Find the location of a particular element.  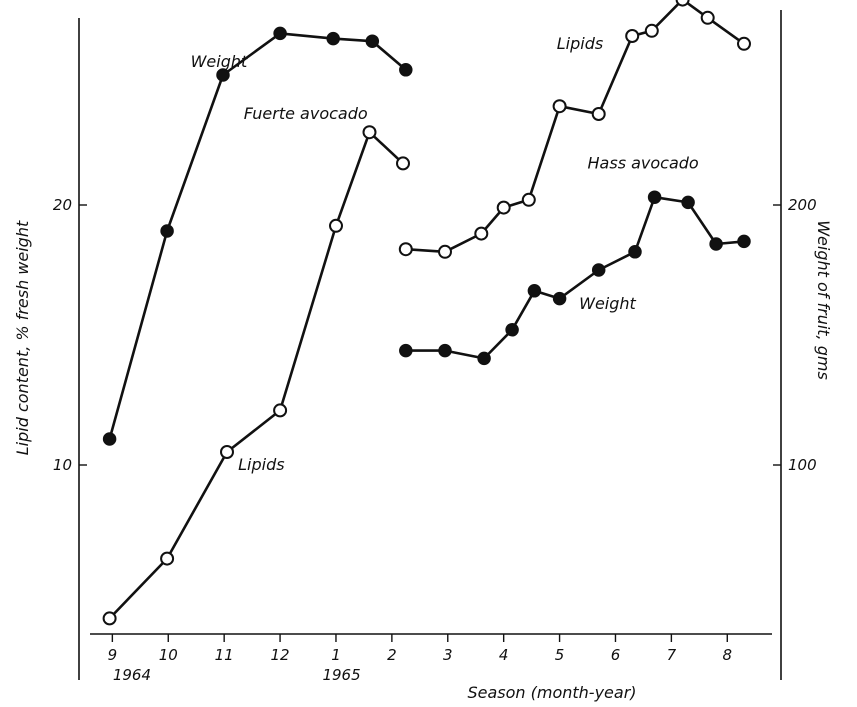

x-tick-label: 3 is located at coordinates (448, 655).